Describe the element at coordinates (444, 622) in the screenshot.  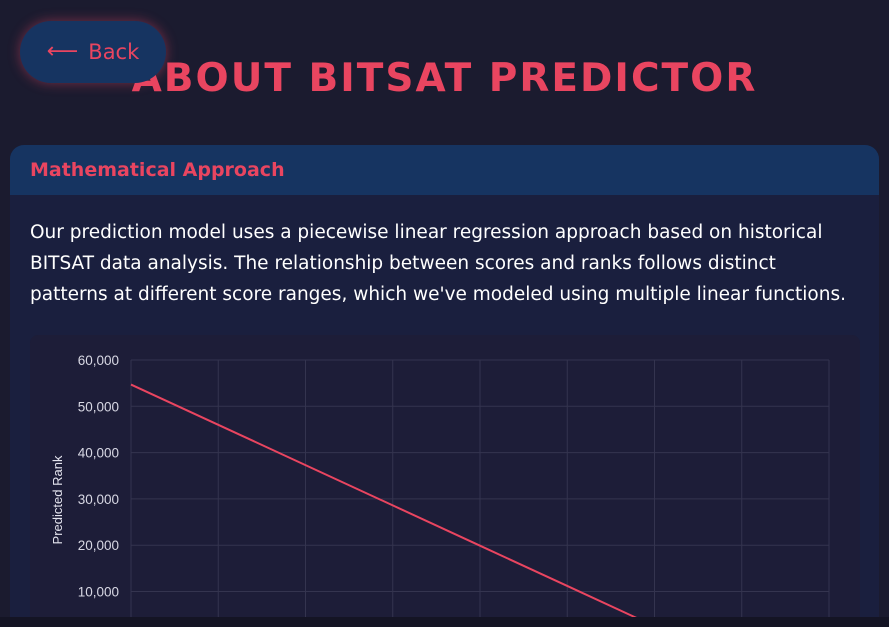
I see `bottom-edge` at that location.